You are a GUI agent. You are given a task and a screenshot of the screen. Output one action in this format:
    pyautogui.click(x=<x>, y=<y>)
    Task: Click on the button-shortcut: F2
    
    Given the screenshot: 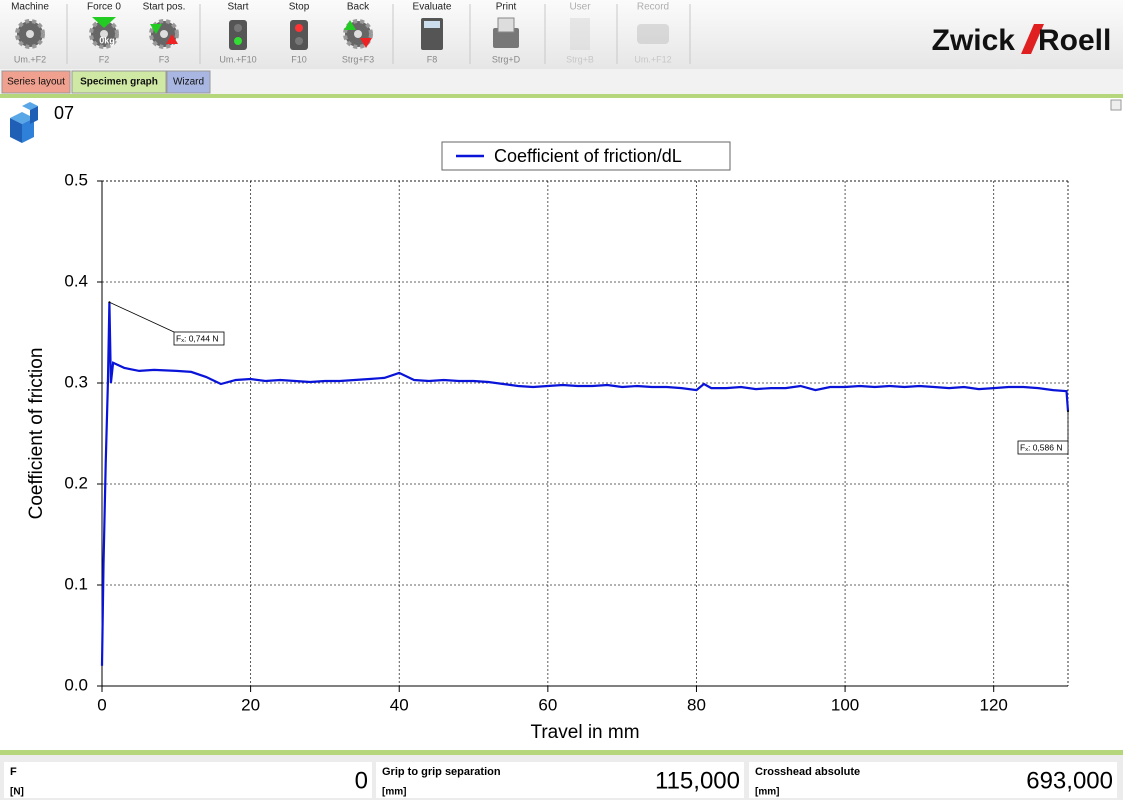 What is the action you would take?
    pyautogui.click(x=104, y=59)
    